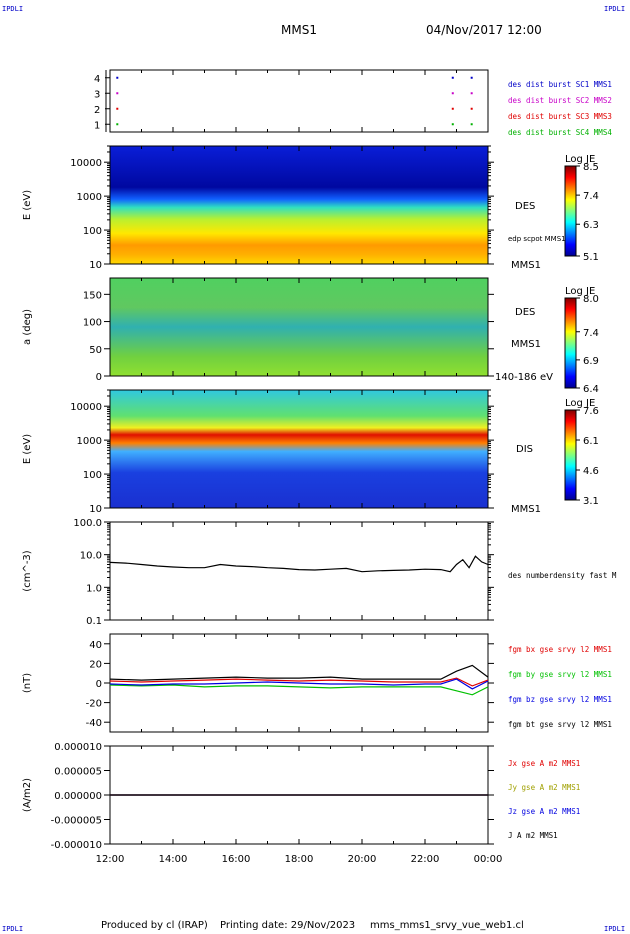  I want to click on dis_energy-colorbar, so click(570, 455).